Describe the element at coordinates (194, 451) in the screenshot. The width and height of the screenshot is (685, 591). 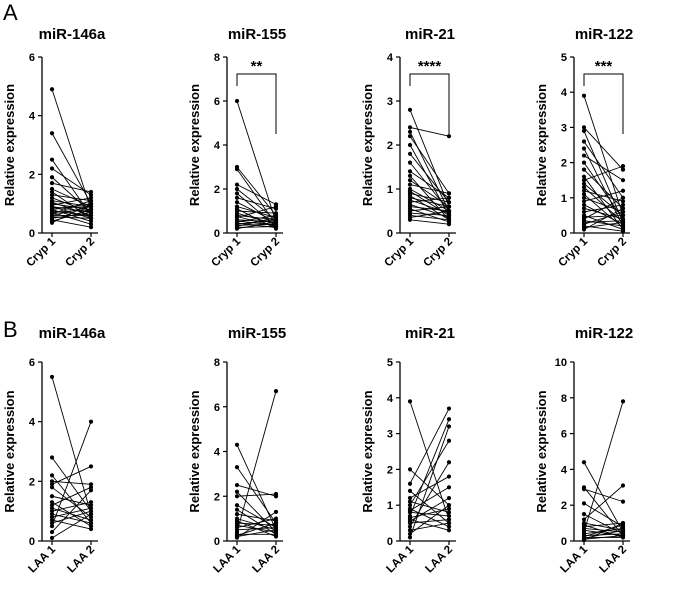
I see `y-axis-label: Relative expression` at that location.